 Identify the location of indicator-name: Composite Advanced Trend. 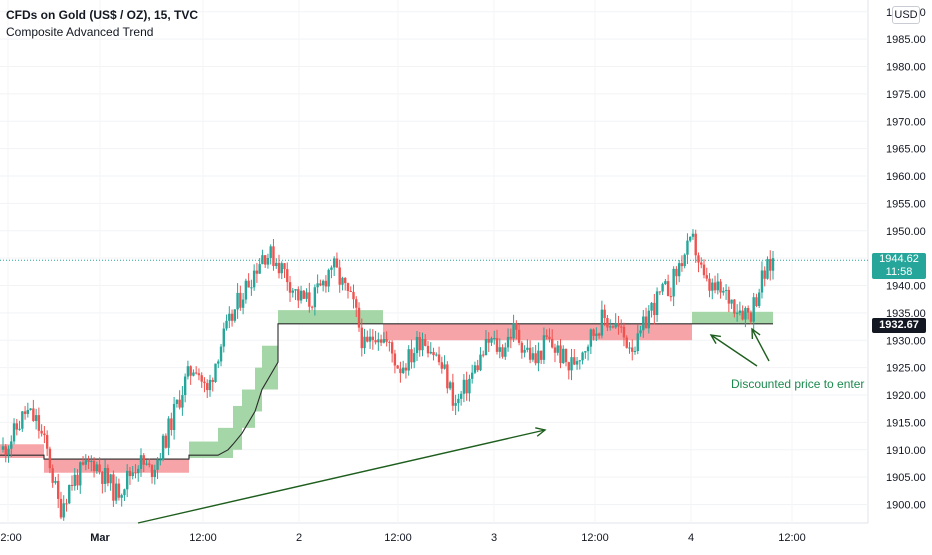
(80, 32).